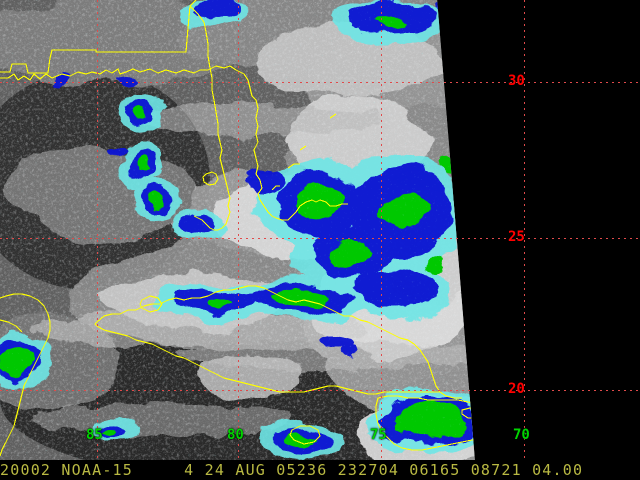 The width and height of the screenshot is (640, 480). I want to click on latitude-label-20: 20, so click(516, 389).